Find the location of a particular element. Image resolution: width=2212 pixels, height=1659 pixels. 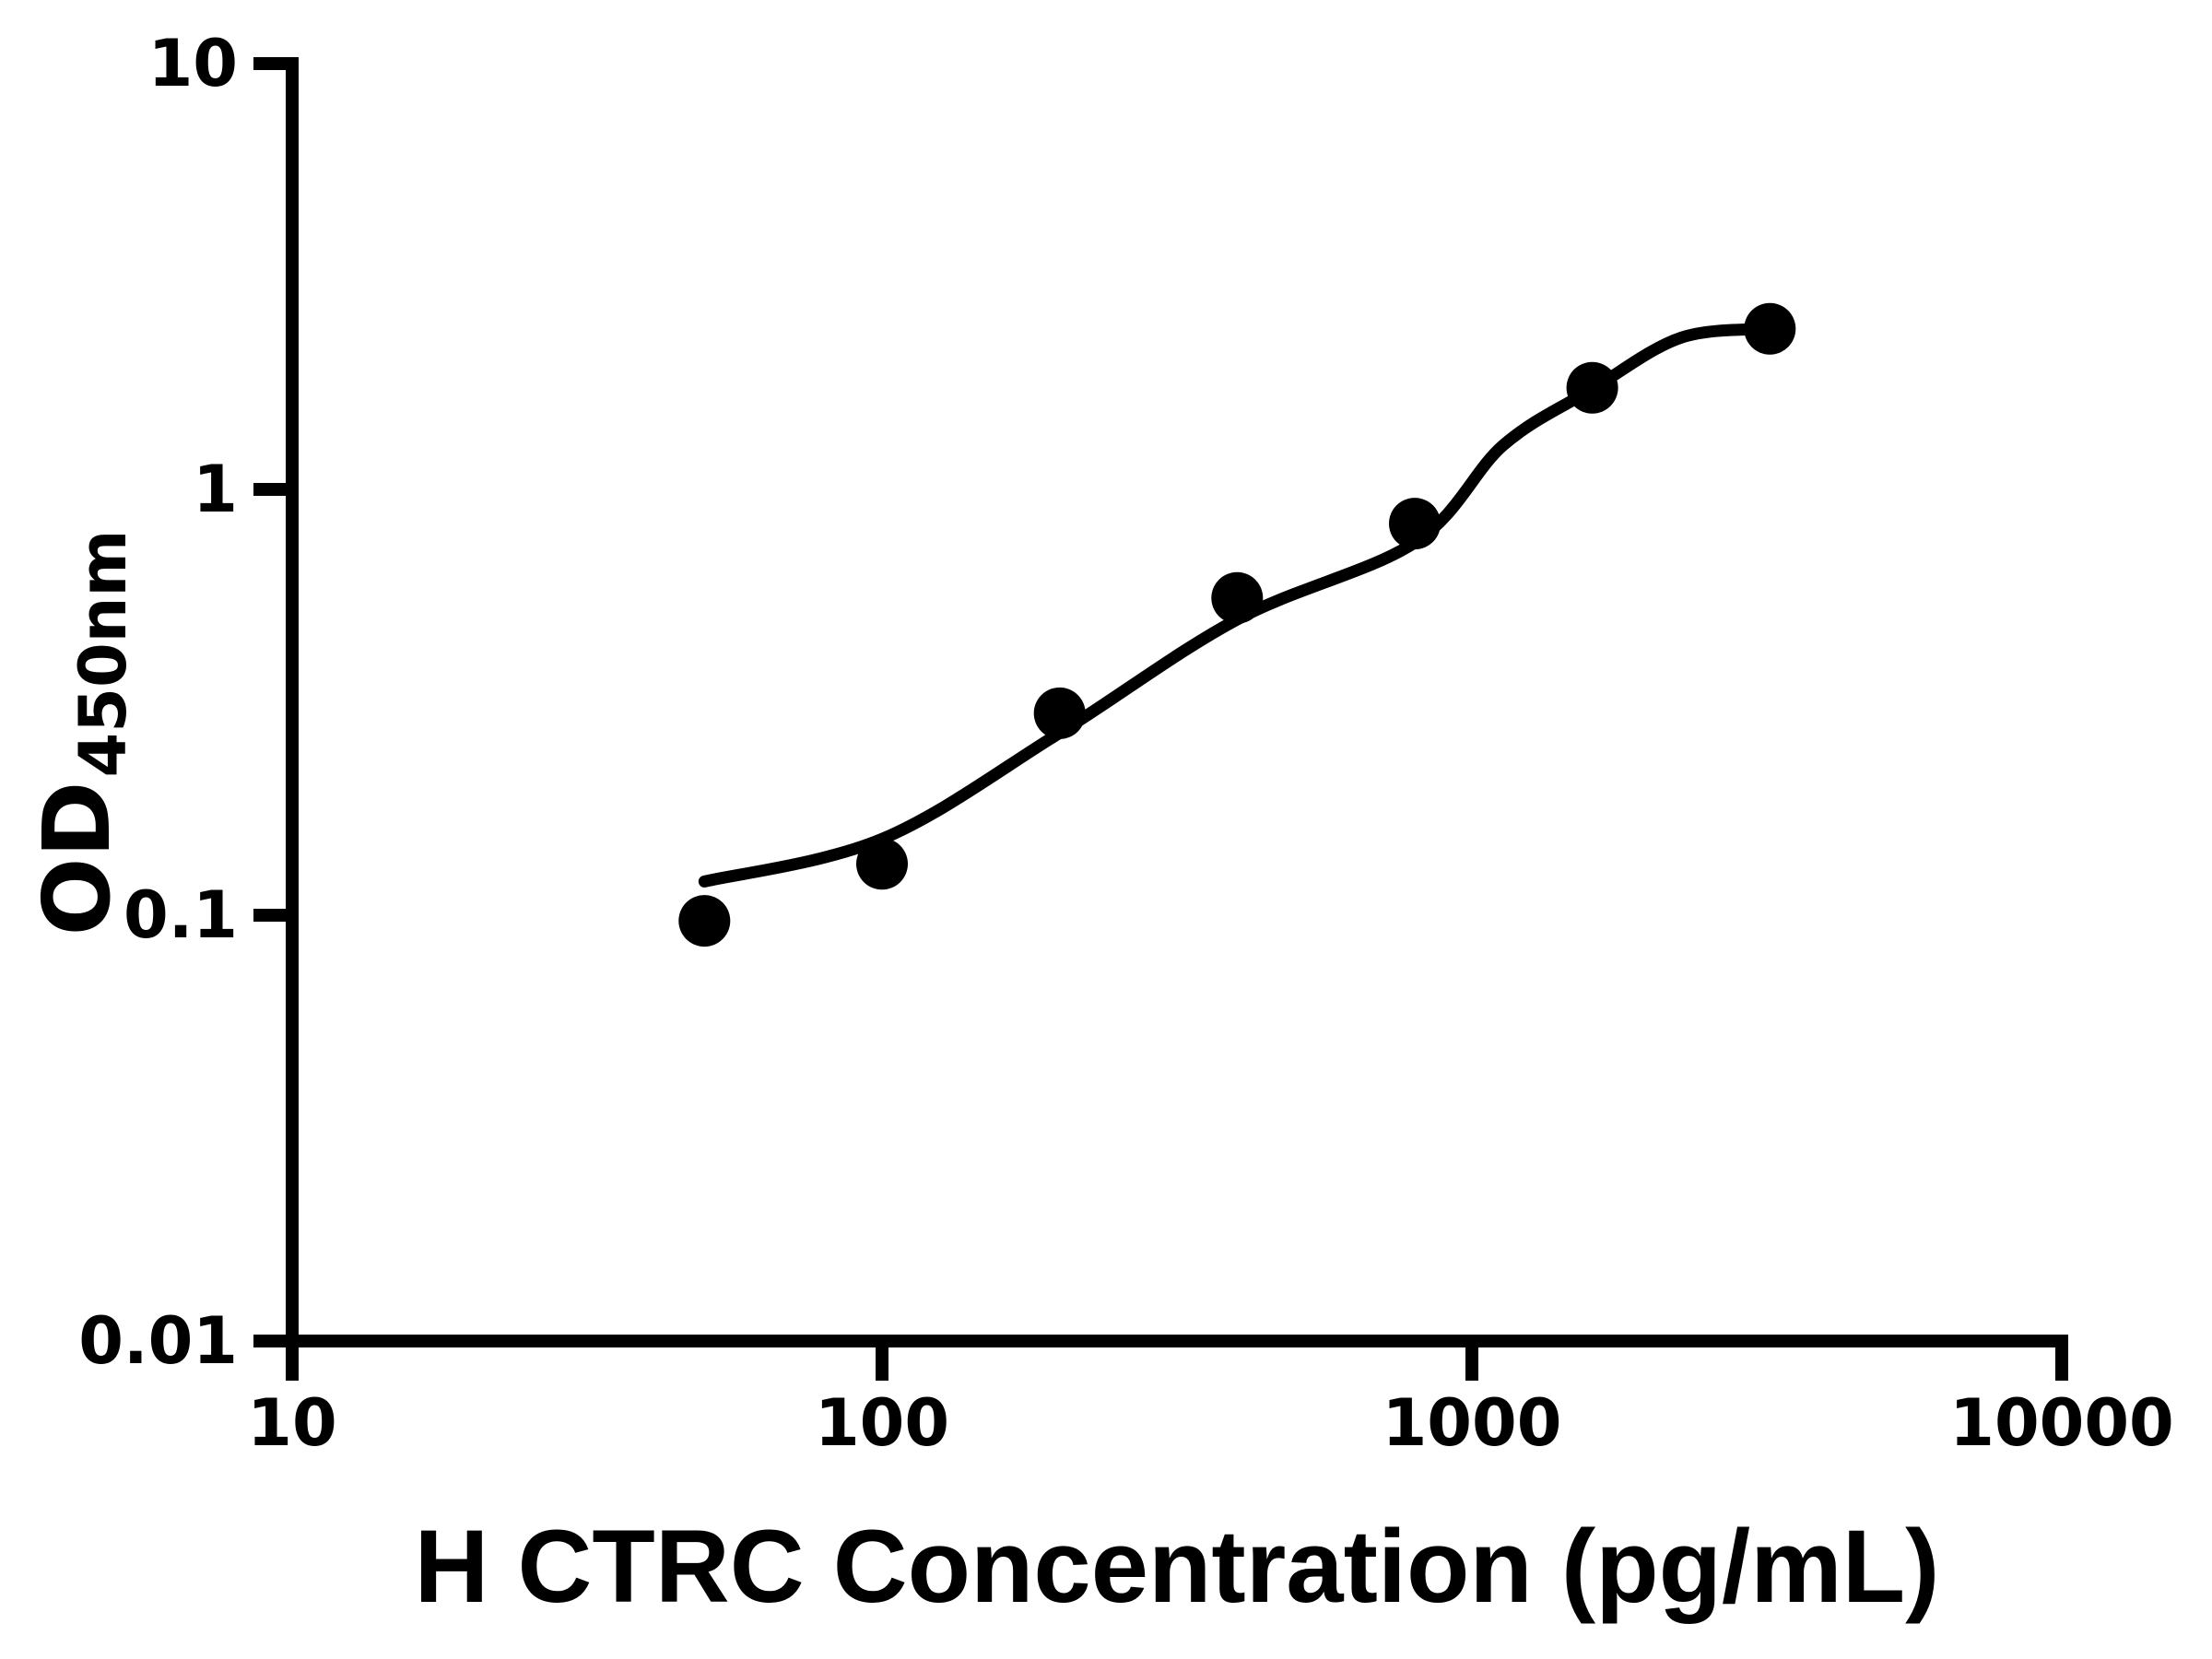

y-tick-label-0.1: 0.1 is located at coordinates (181, 915).